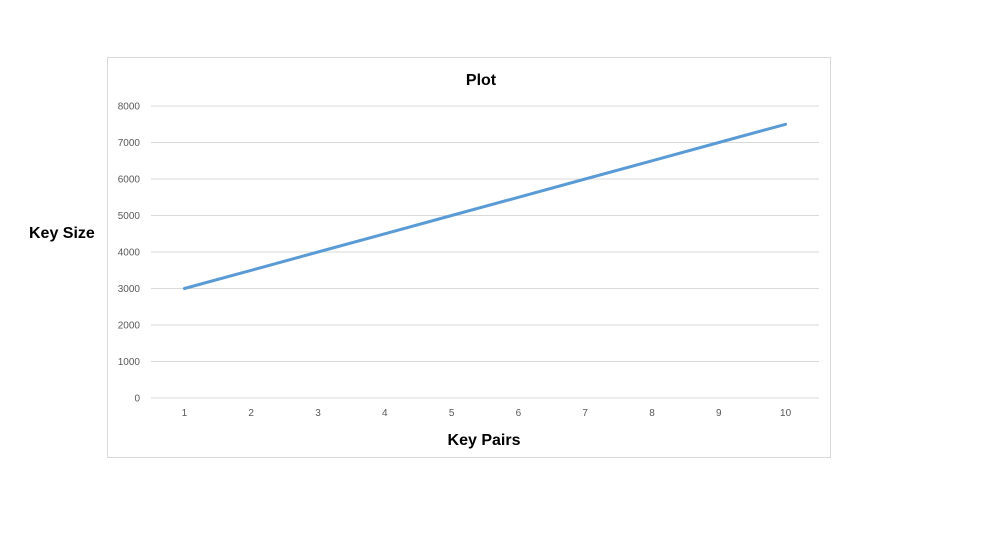 The image size is (985, 546). What do you see at coordinates (129, 326) in the screenshot?
I see `y-tick-label: 2000` at bounding box center [129, 326].